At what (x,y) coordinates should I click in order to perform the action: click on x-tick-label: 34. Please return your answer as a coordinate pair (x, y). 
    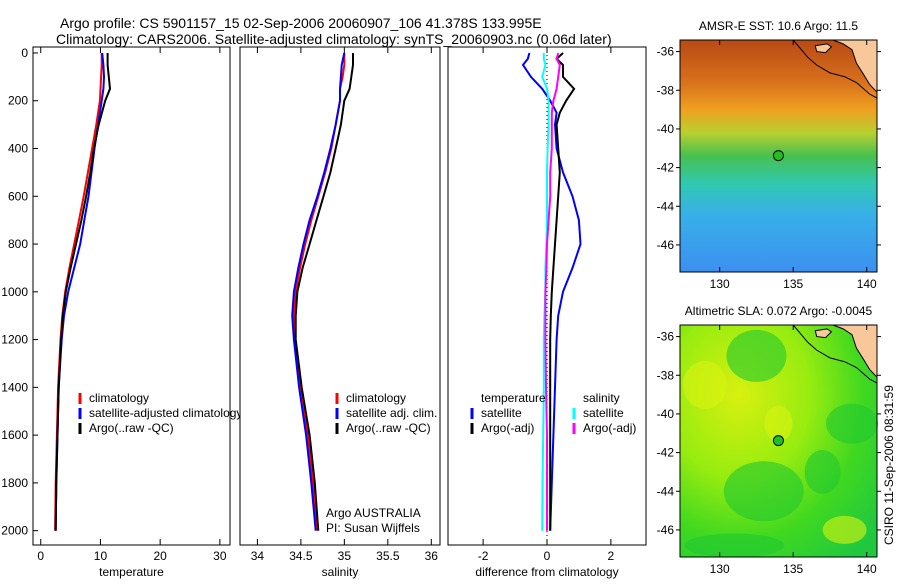
    Looking at the image, I should click on (258, 556).